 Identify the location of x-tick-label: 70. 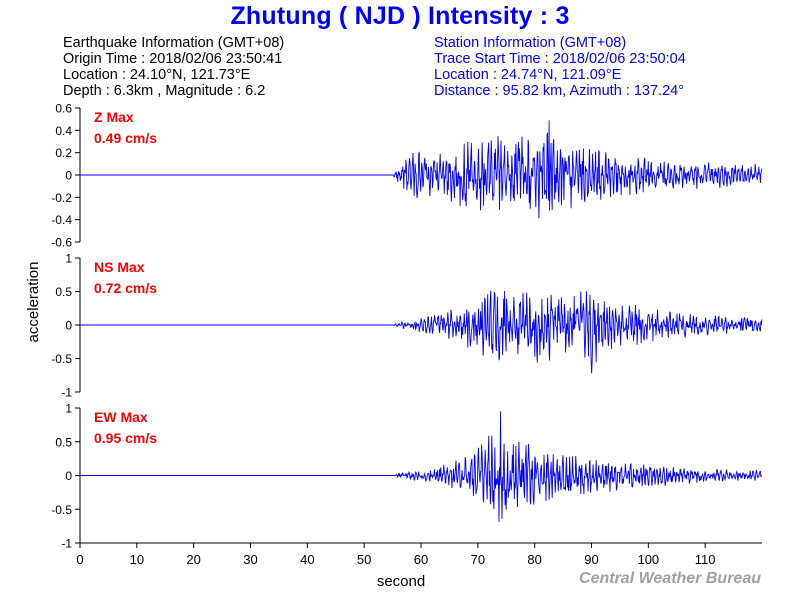
(478, 559).